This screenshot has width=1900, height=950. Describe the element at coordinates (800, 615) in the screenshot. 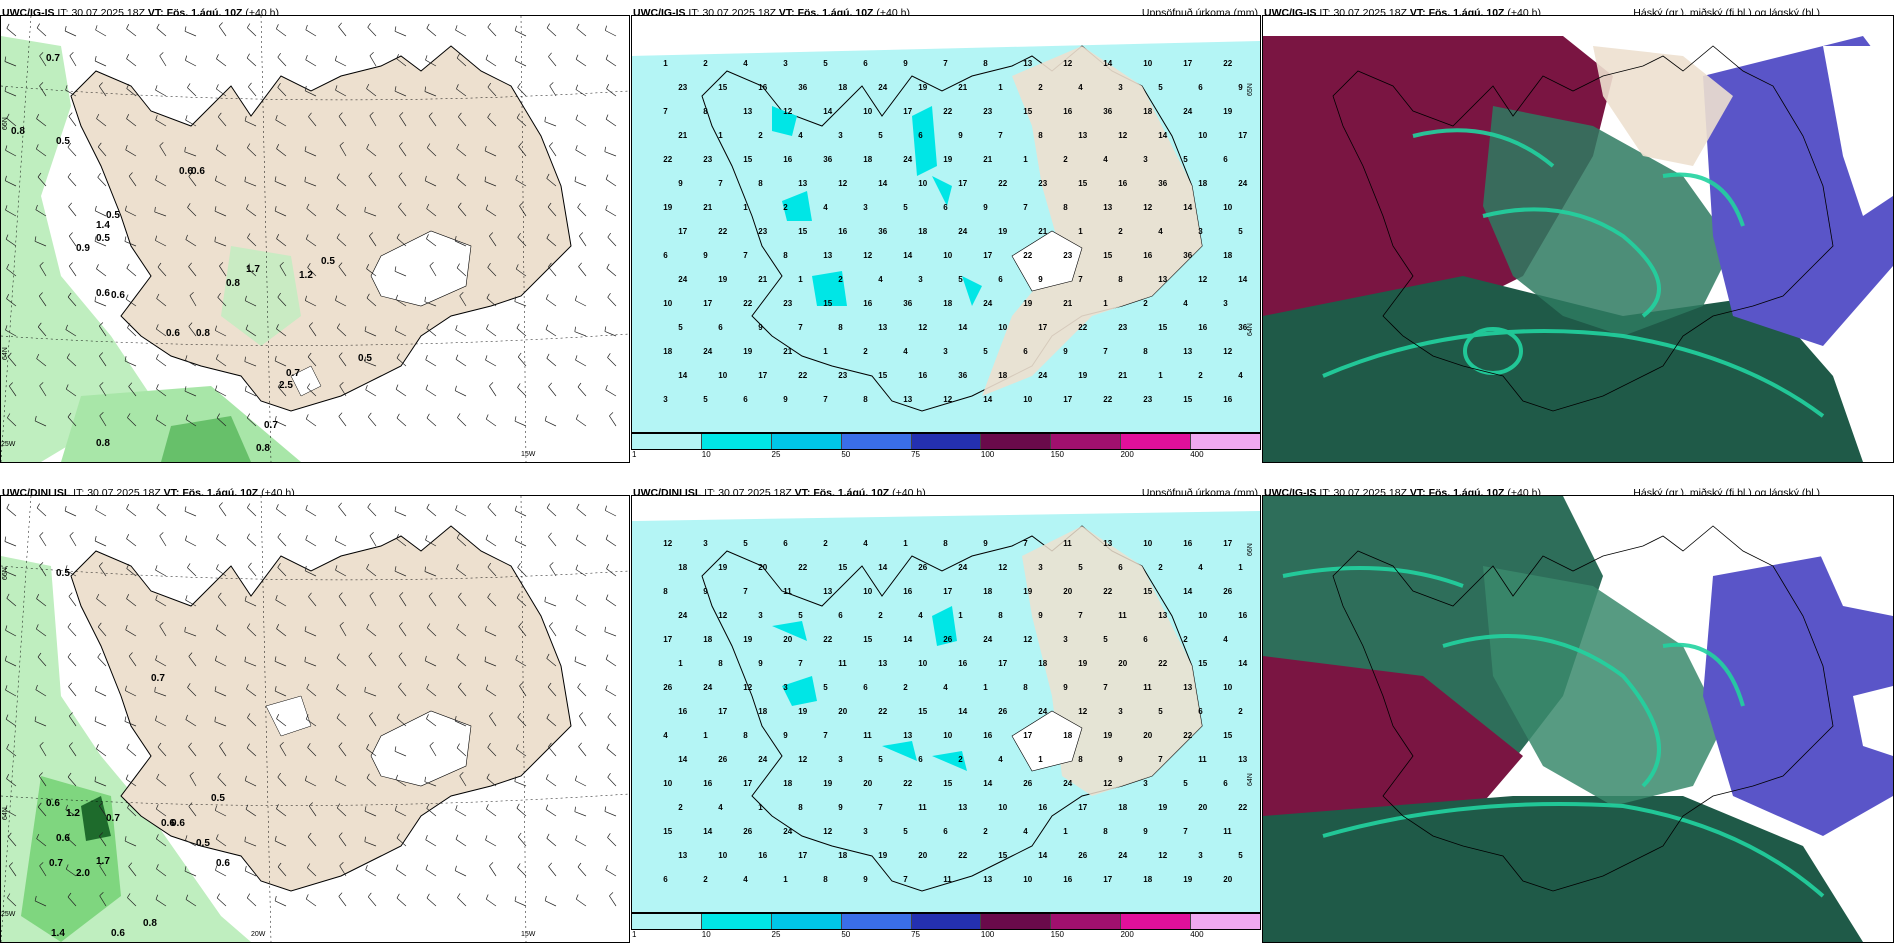

I see `precip-value: 5` at that location.